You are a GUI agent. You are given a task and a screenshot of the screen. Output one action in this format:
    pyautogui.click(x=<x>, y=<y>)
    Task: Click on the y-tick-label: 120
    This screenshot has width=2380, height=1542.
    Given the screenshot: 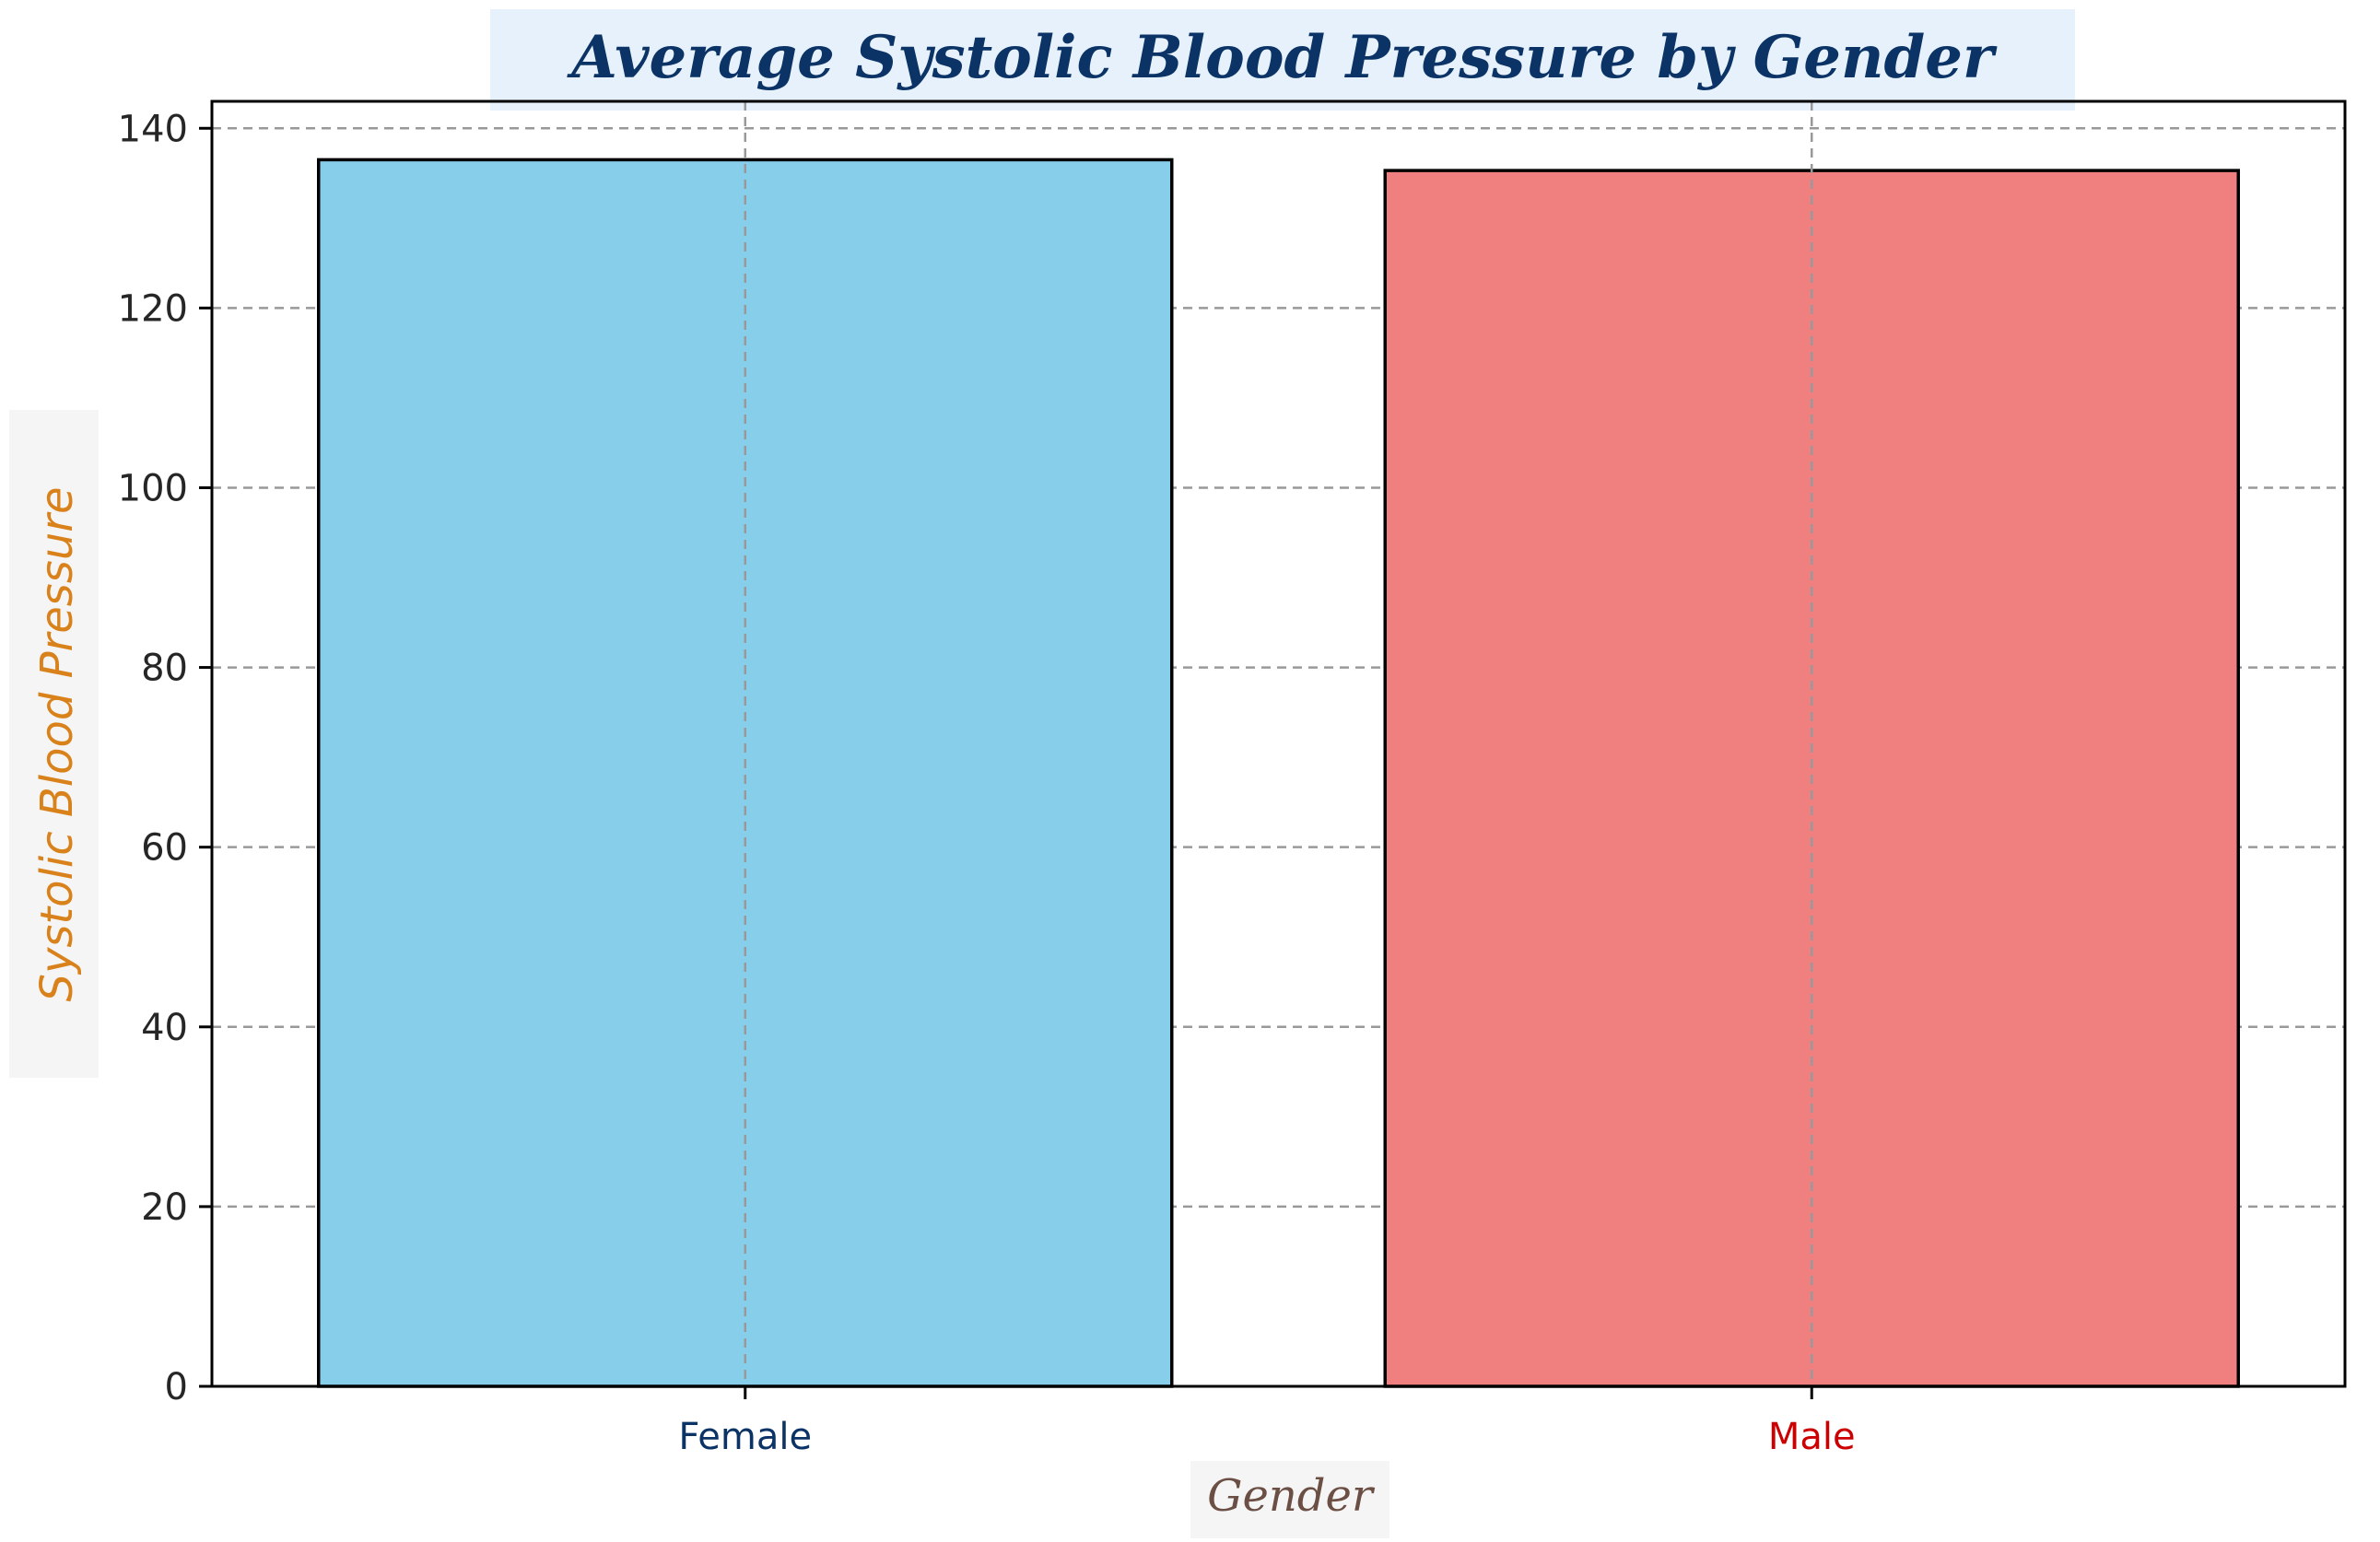 What is the action you would take?
    pyautogui.click(x=153, y=308)
    